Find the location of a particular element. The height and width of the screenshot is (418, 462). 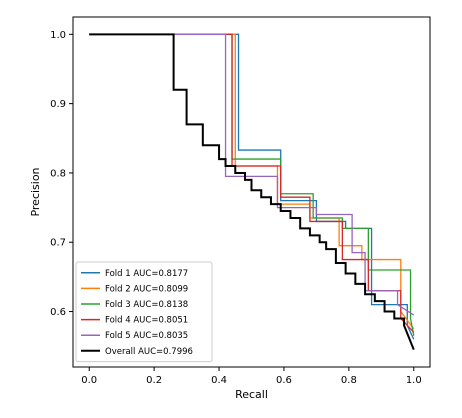

y-axis-label: Precision is located at coordinates (35, 191).